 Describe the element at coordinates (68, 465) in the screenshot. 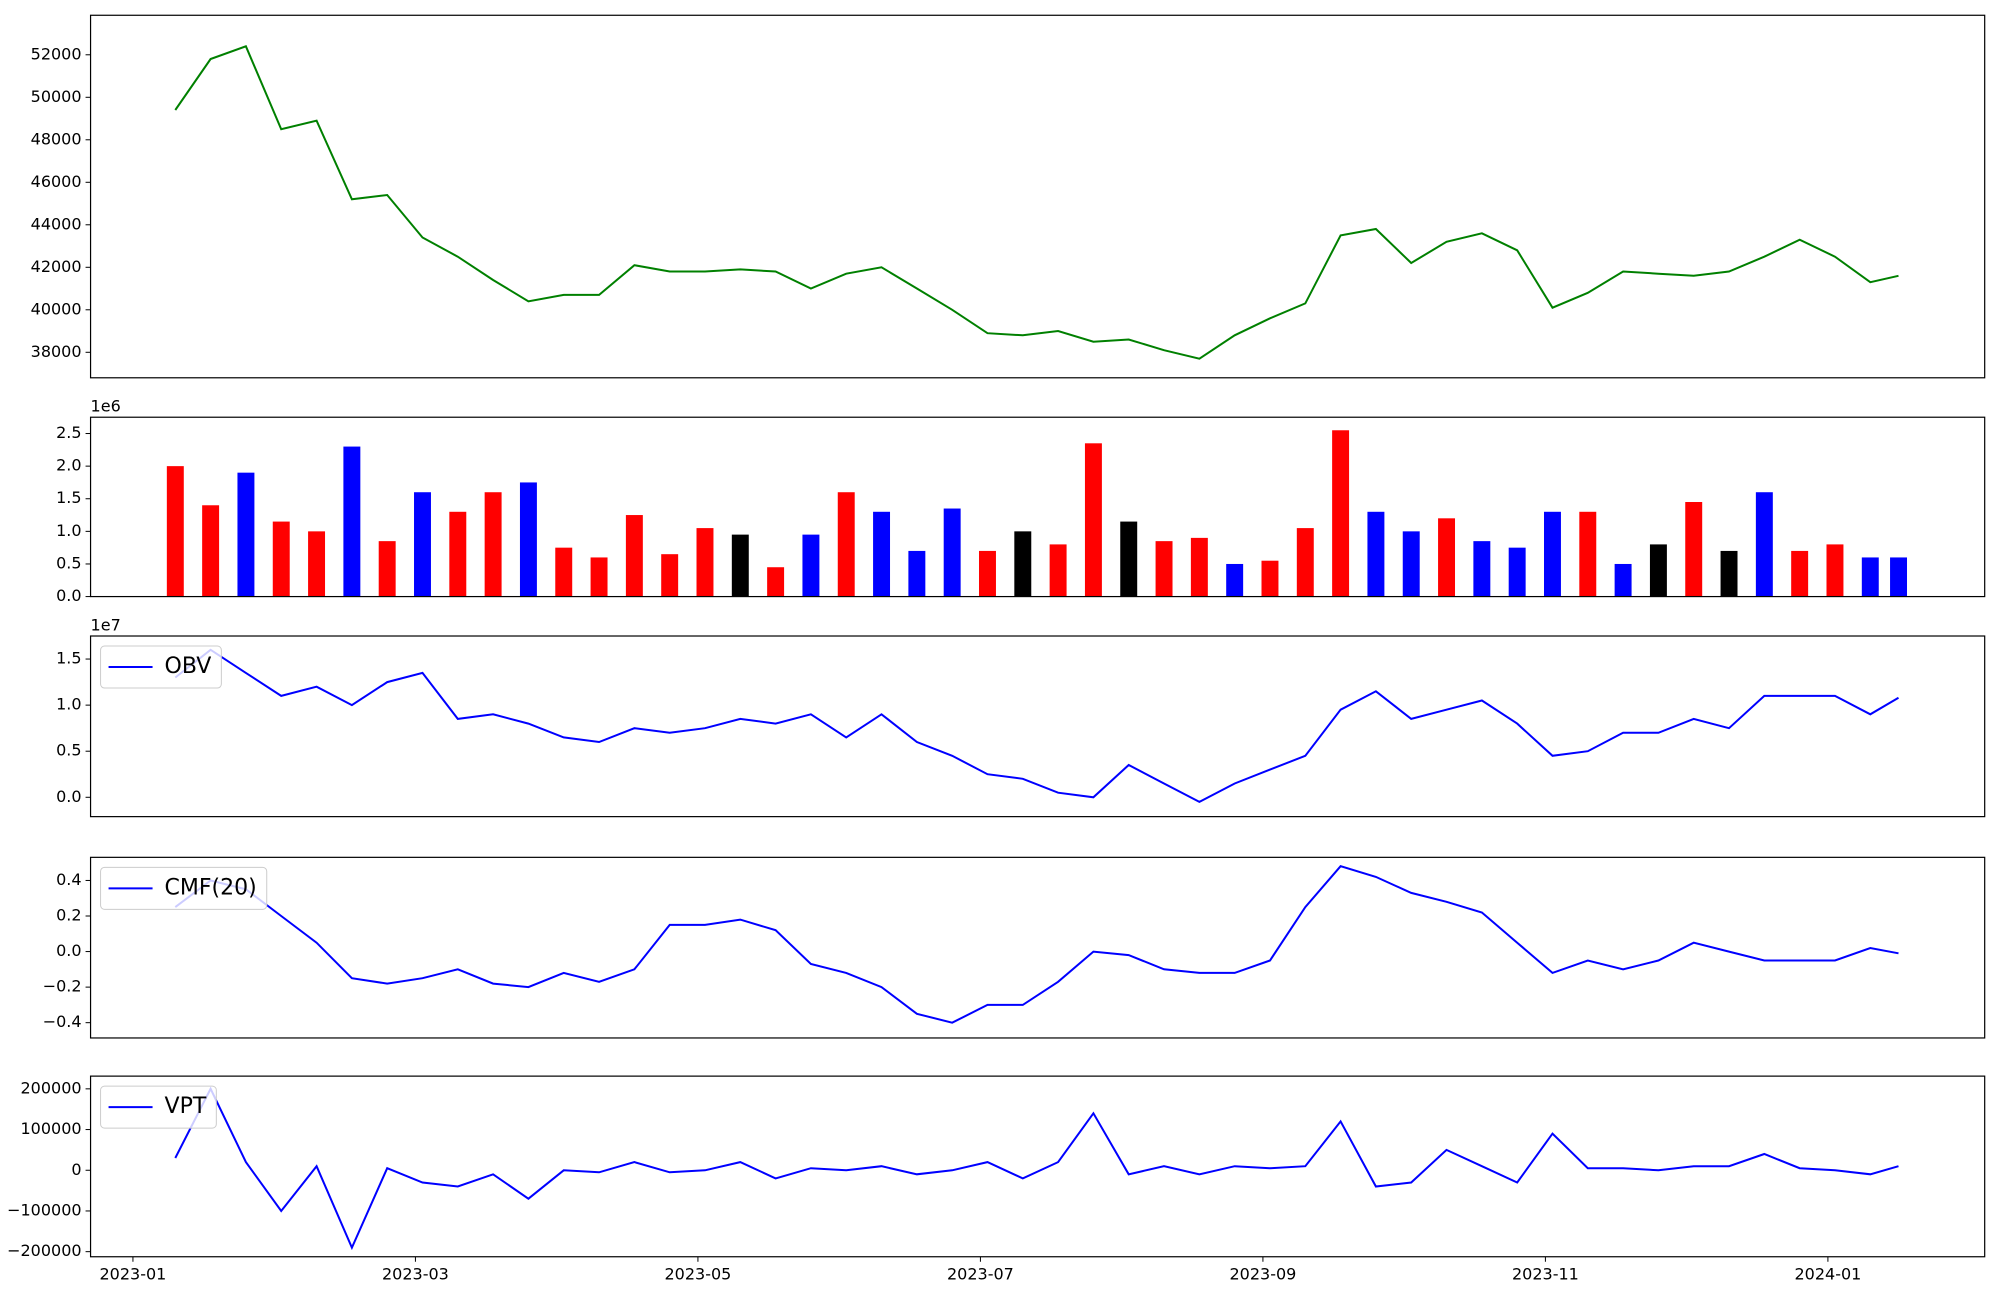

I see `y-tick-label: 2.0` at that location.